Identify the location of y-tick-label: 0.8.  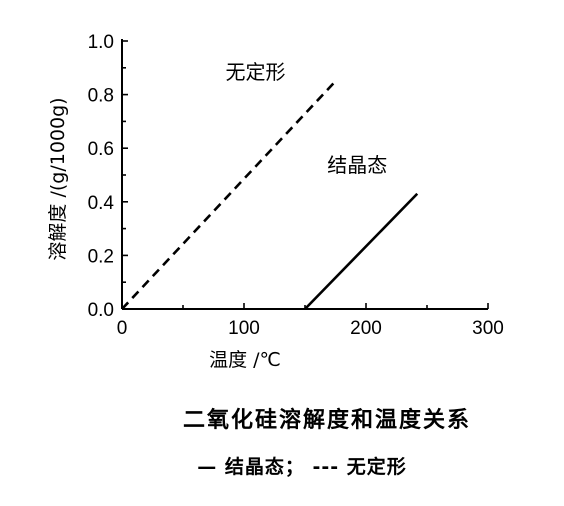
(101, 96).